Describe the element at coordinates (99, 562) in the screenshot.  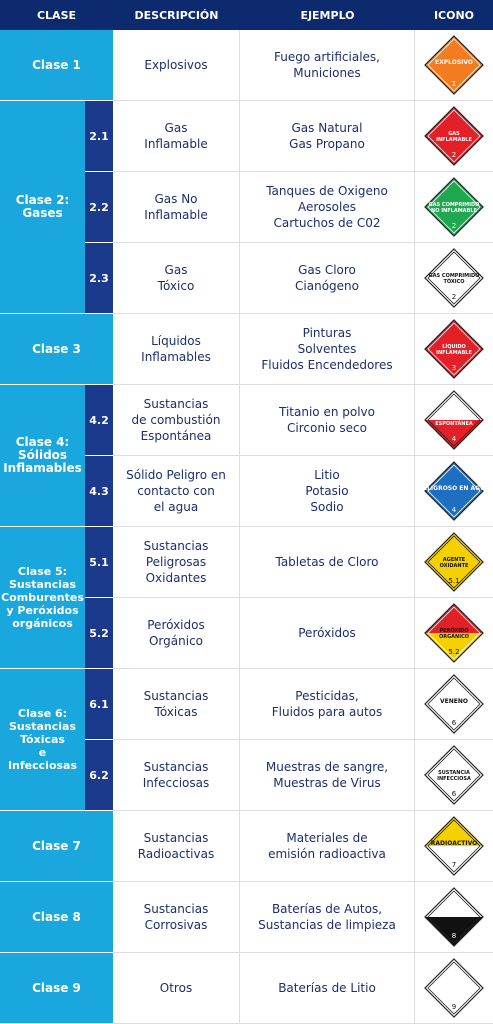
I see `subclass-cell: 5.1` at that location.